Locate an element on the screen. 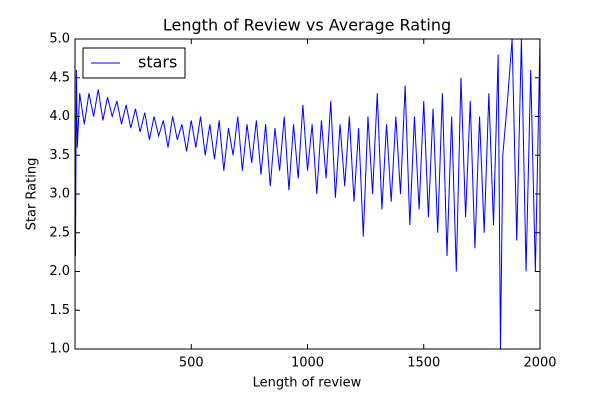 This screenshot has width=600, height=400. x-tick-label: 500 is located at coordinates (191, 363).